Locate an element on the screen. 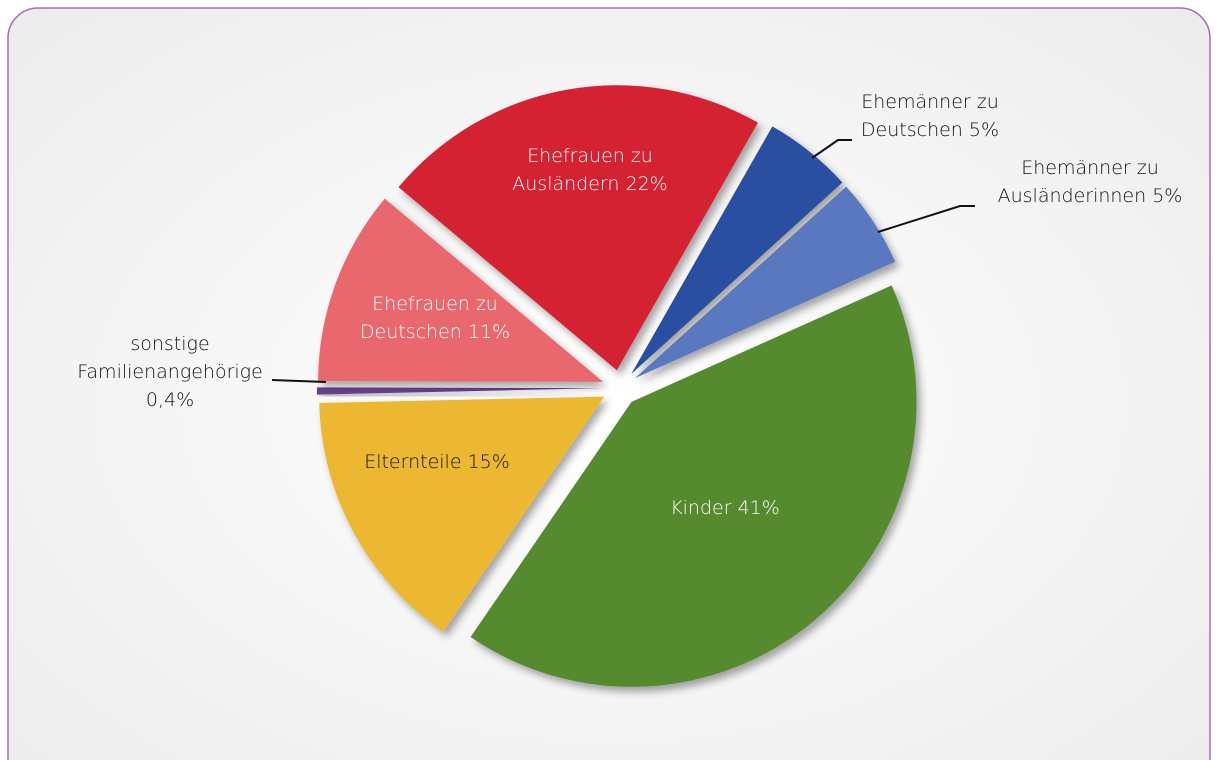  value-label: 15% is located at coordinates (488, 462).